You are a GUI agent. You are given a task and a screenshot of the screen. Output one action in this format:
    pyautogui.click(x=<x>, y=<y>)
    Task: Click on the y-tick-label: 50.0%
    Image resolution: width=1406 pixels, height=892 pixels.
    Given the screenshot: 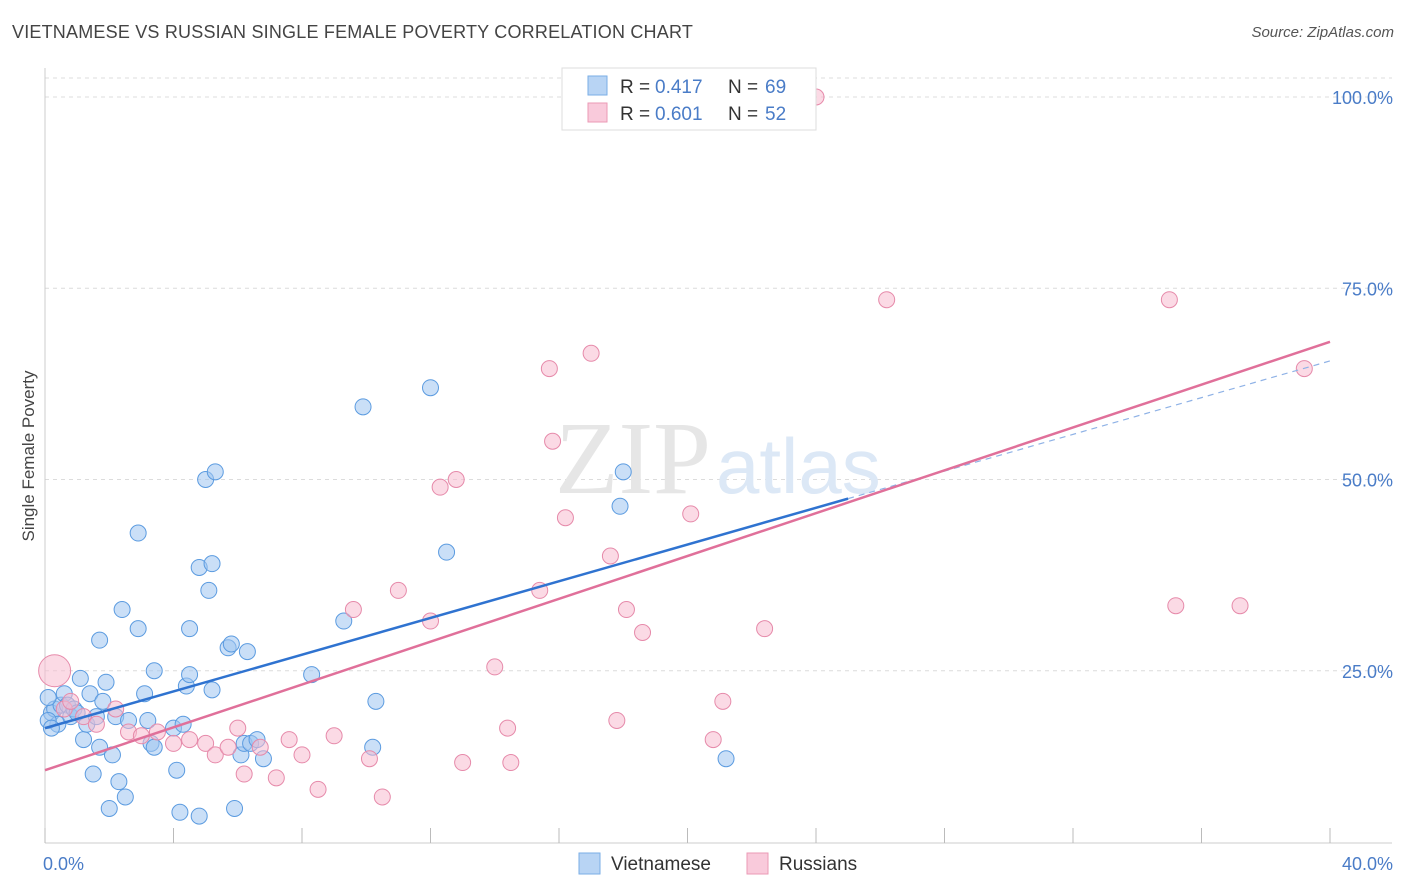 What is the action you would take?
    pyautogui.click(x=1367, y=481)
    